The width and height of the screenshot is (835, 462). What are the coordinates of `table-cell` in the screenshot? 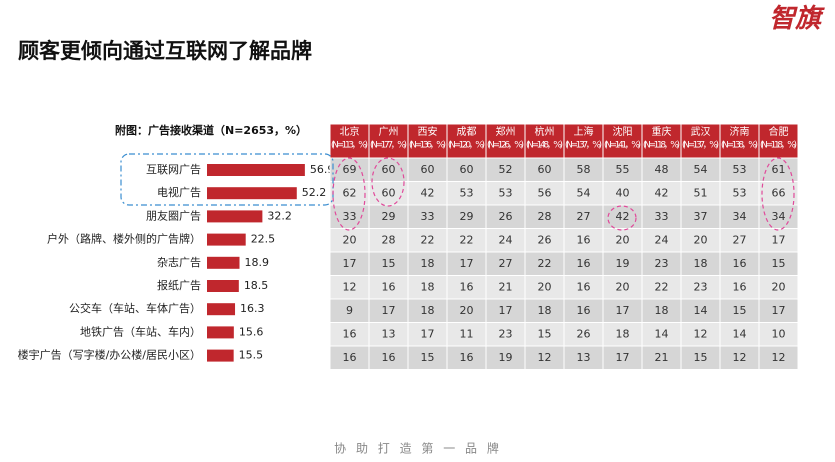 It's located at (778, 357).